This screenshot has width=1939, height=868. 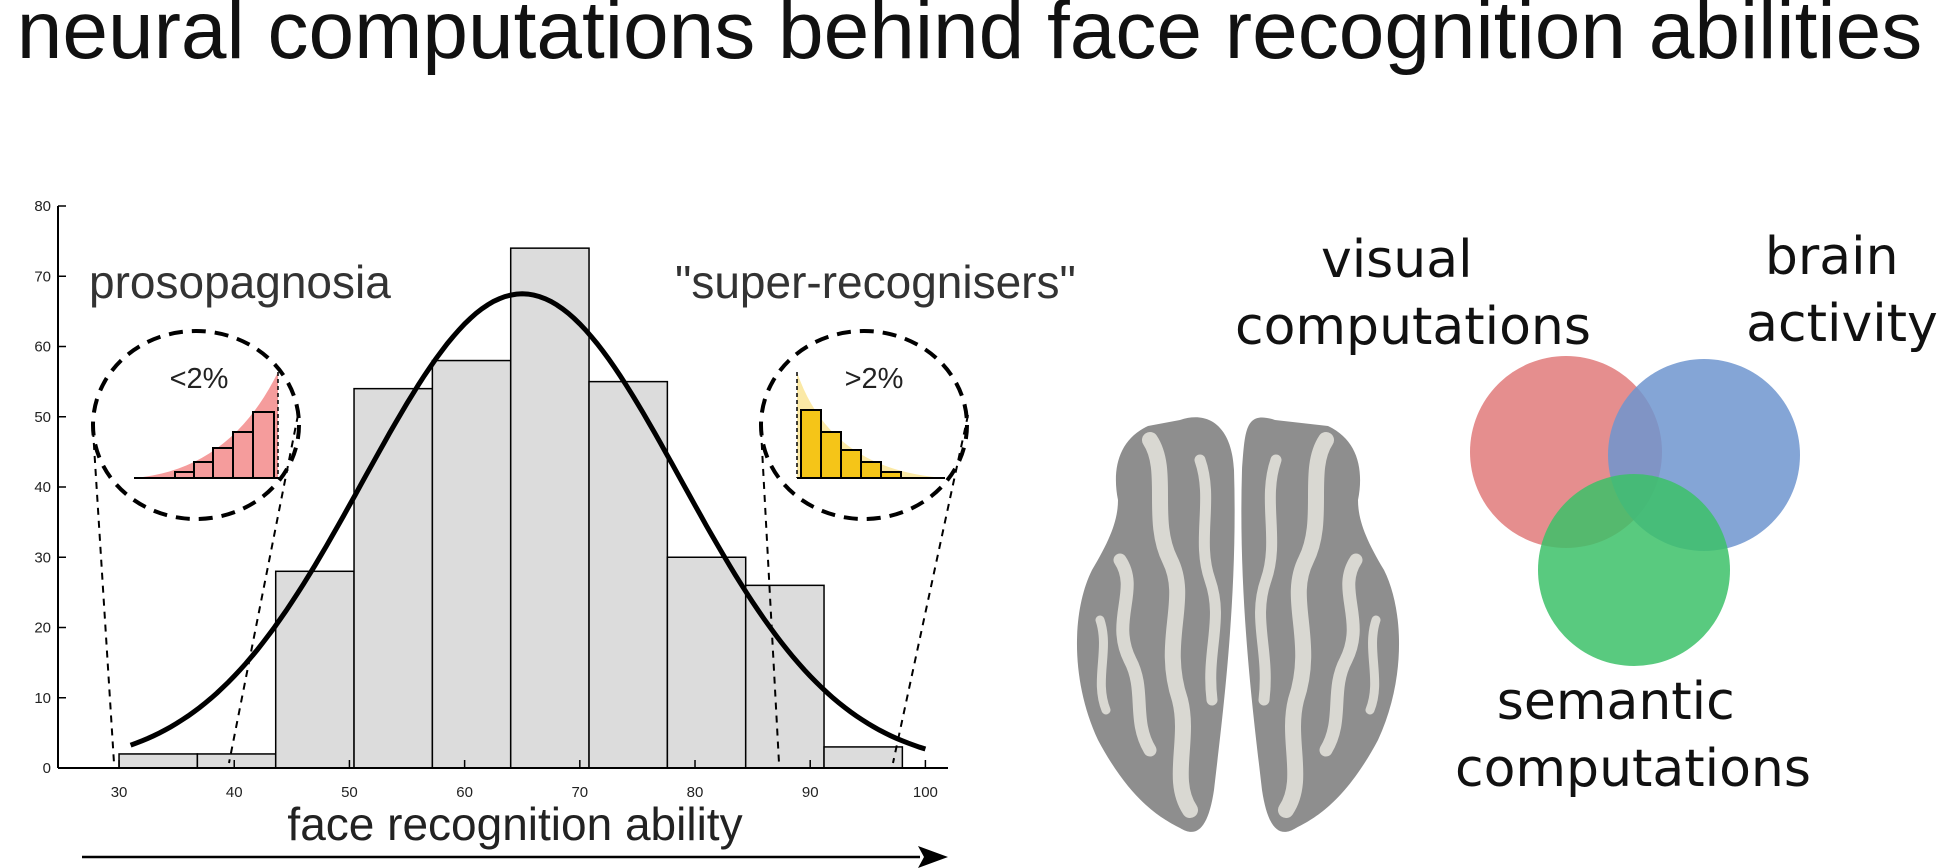 What do you see at coordinates (1413, 293) in the screenshot?
I see `venn-label-visual: visual computations` at bounding box center [1413, 293].